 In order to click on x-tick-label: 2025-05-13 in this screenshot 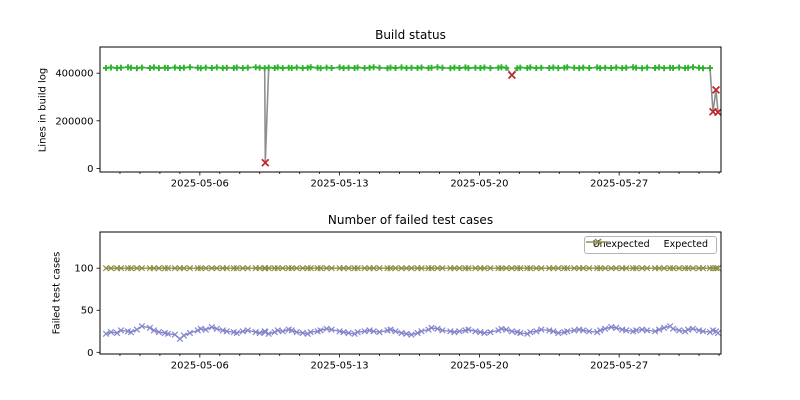, I will do `click(340, 366)`.